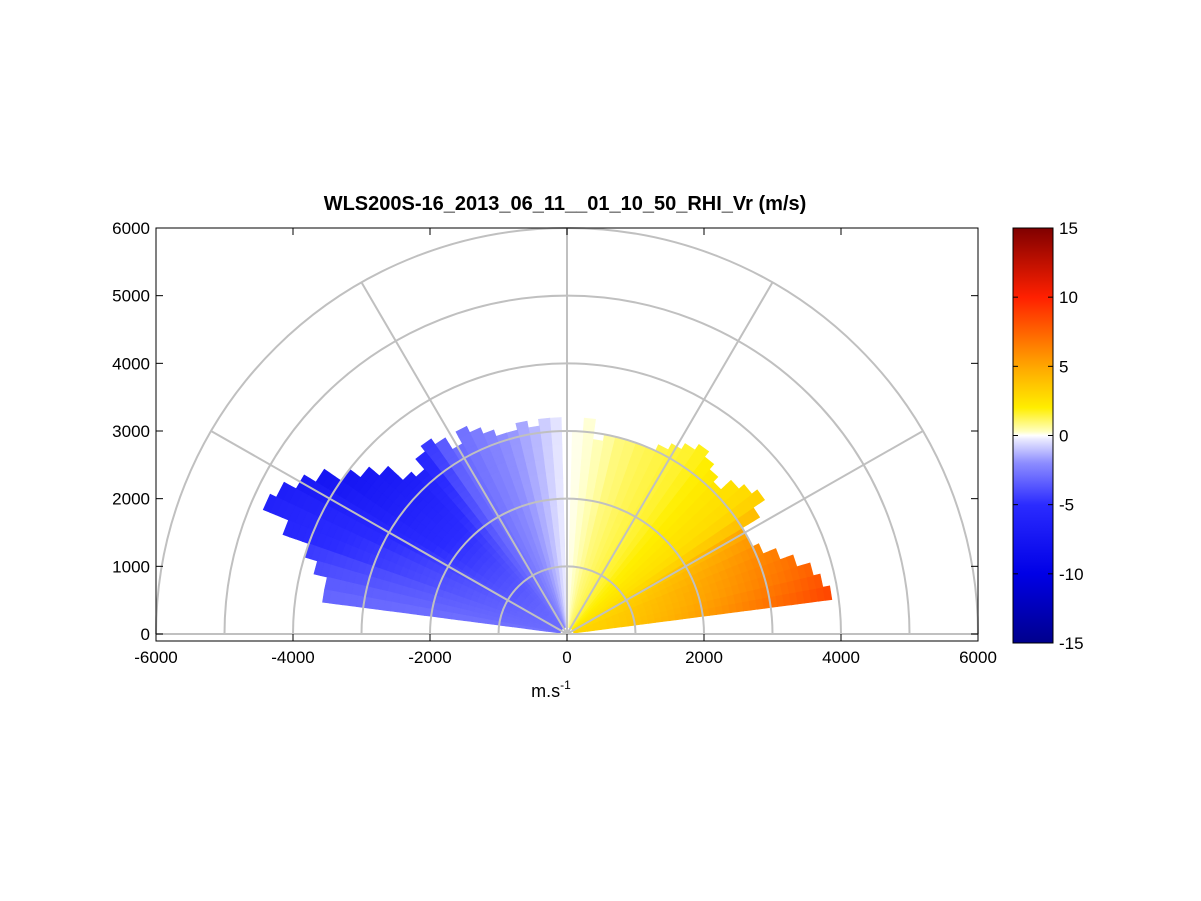  I want to click on colorbar-tick-label: -10, so click(1071, 574).